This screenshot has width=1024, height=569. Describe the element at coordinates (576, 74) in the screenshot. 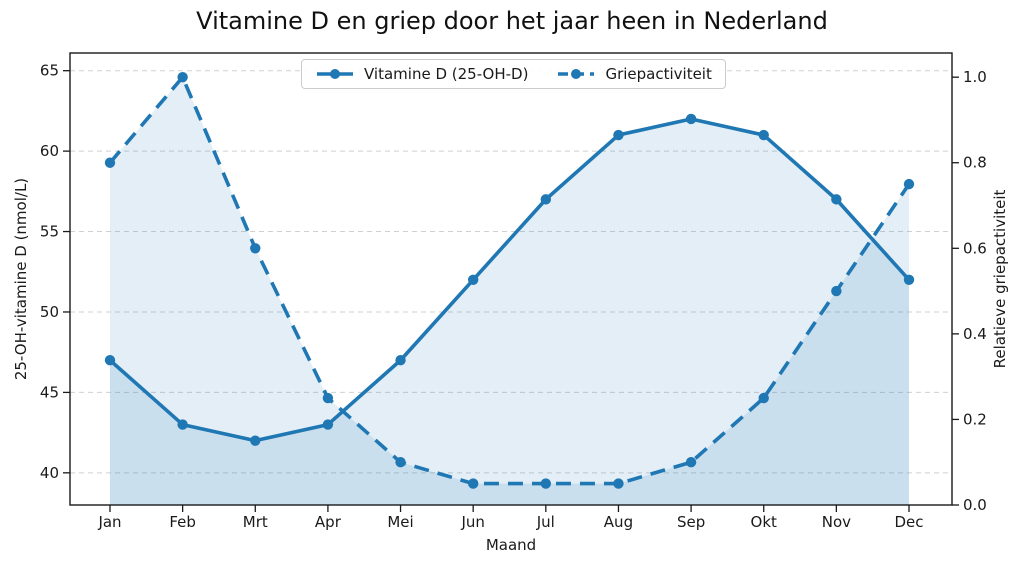

I see `dashed-line-sample` at that location.